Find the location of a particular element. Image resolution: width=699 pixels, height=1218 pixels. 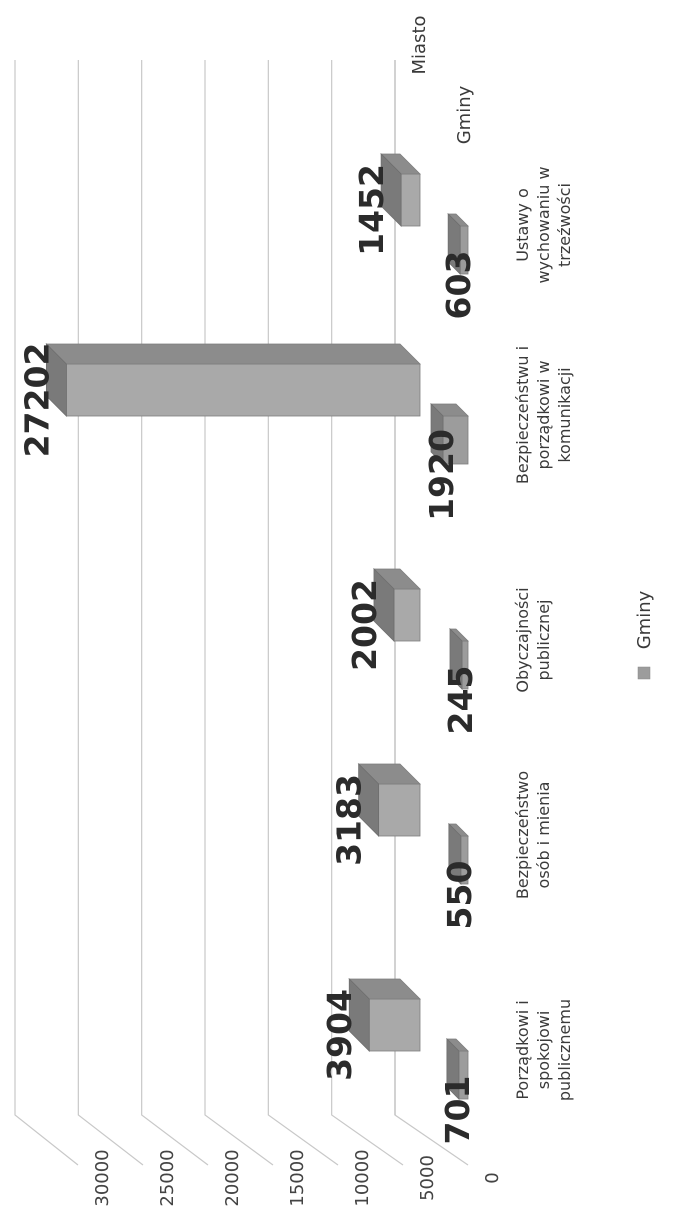

data-label: 245 is located at coordinates (460, 700).